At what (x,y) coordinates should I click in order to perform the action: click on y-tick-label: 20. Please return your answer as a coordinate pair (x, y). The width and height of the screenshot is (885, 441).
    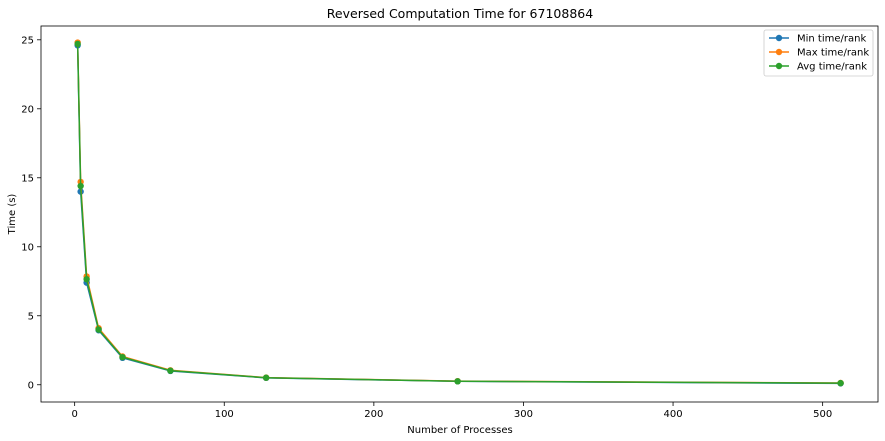
    Looking at the image, I should click on (27, 109).